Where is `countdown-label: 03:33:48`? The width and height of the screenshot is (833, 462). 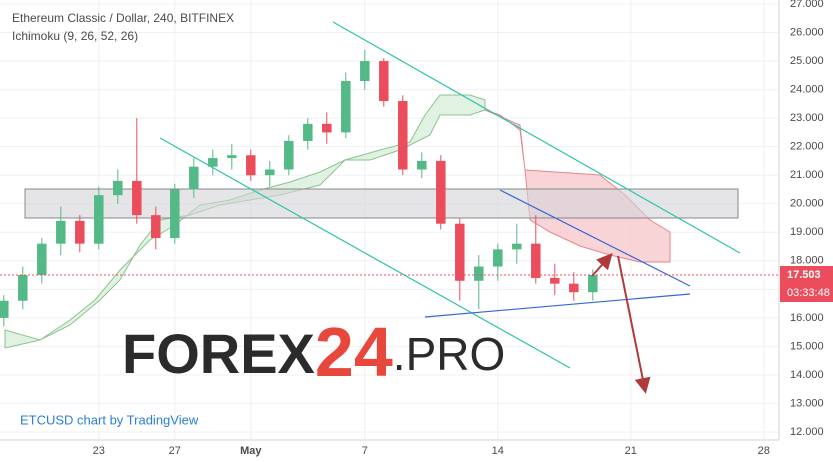
countdown-label: 03:33:48 is located at coordinates (808, 293).